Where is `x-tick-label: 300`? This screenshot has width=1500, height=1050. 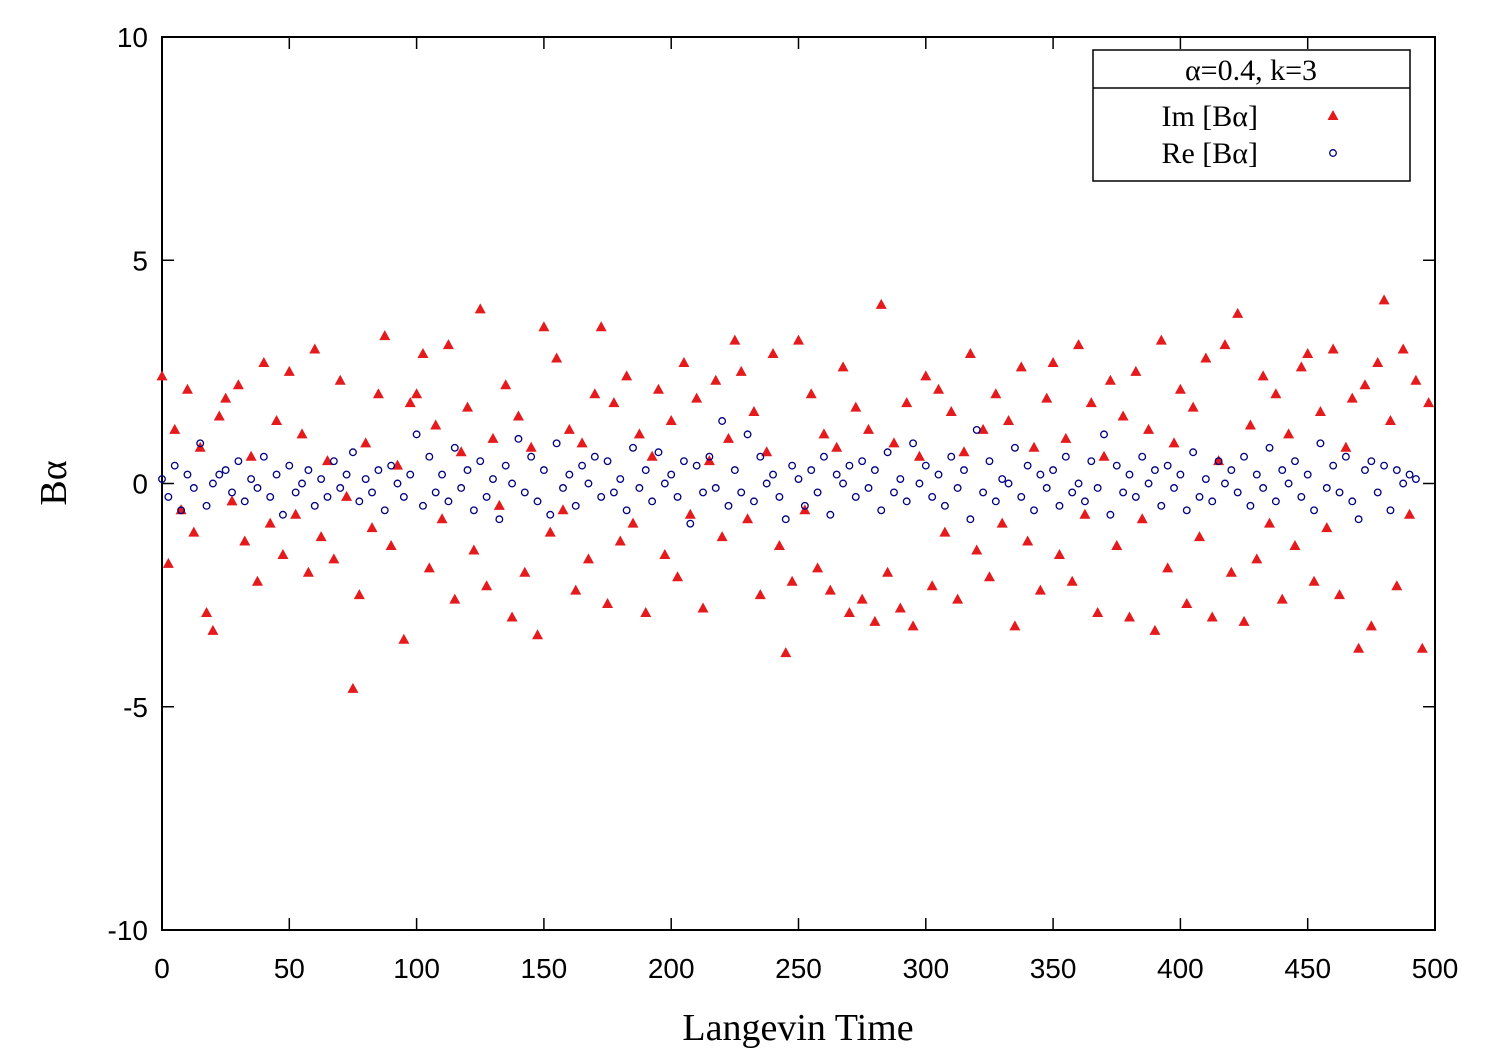 x-tick-label: 300 is located at coordinates (925, 968).